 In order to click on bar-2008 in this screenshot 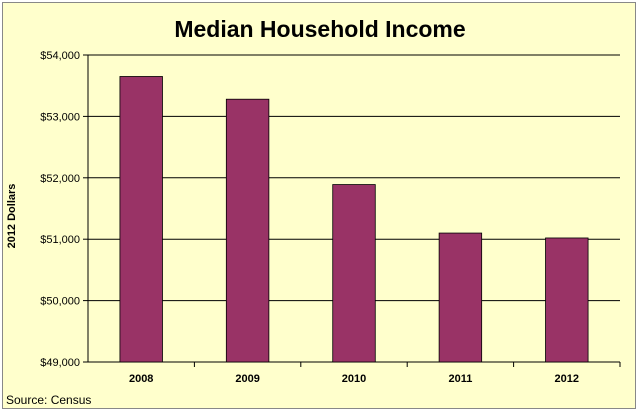, I will do `click(141, 219)`.